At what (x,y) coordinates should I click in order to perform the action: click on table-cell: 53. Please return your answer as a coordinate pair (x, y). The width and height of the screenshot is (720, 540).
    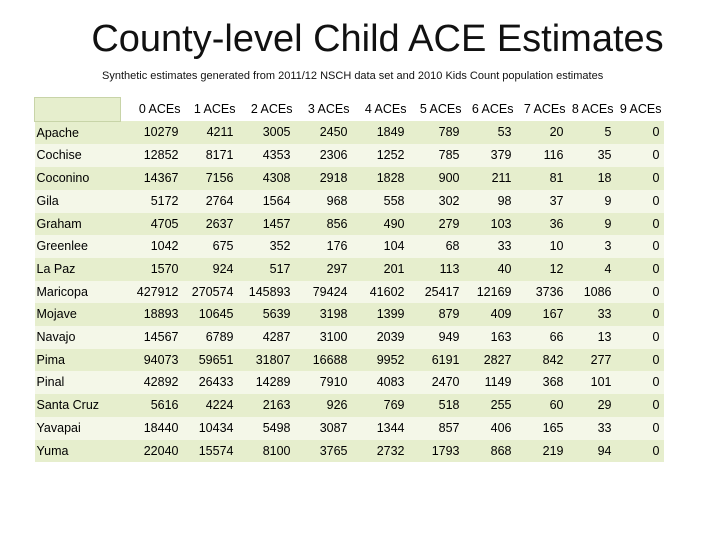
    Looking at the image, I should click on (504, 132).